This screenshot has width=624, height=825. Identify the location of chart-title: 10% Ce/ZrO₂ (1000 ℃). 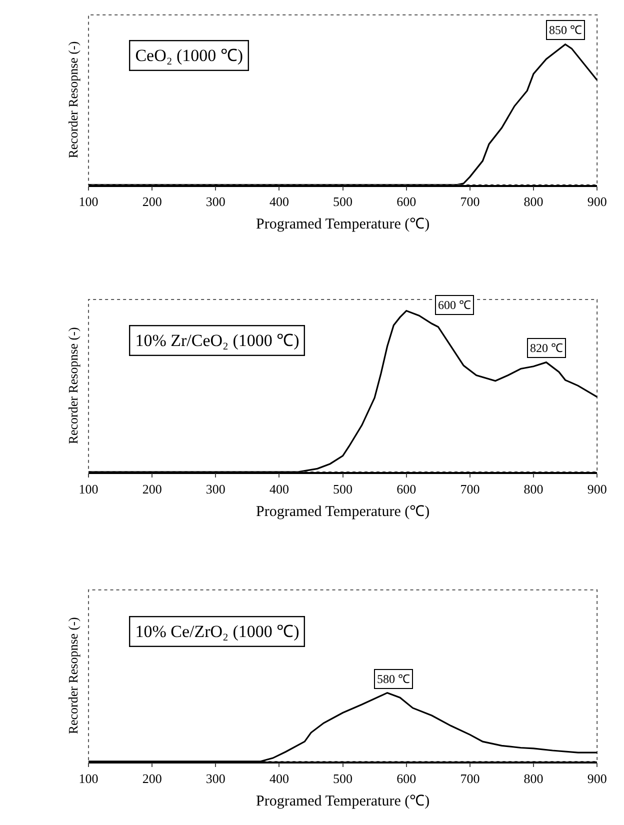
(217, 632).